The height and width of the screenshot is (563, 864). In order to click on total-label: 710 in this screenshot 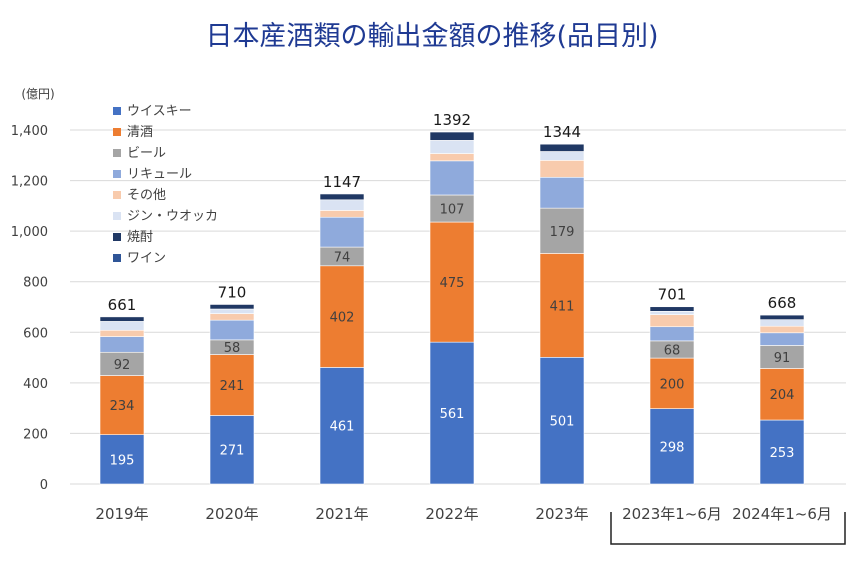, I will do `click(232, 292)`.